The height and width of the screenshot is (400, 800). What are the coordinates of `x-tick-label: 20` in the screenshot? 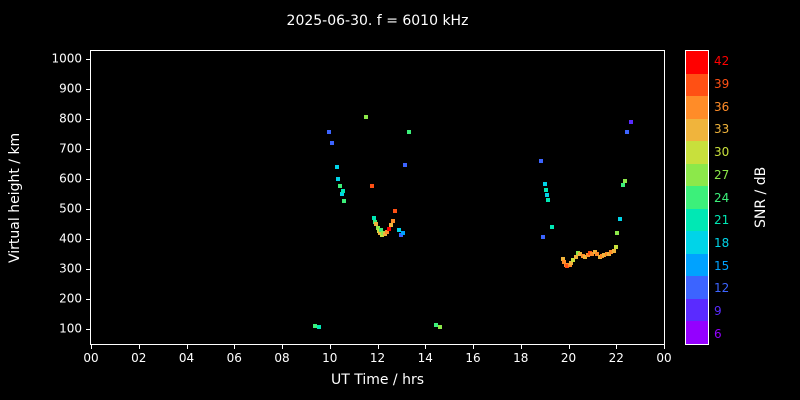 It's located at (568, 358).